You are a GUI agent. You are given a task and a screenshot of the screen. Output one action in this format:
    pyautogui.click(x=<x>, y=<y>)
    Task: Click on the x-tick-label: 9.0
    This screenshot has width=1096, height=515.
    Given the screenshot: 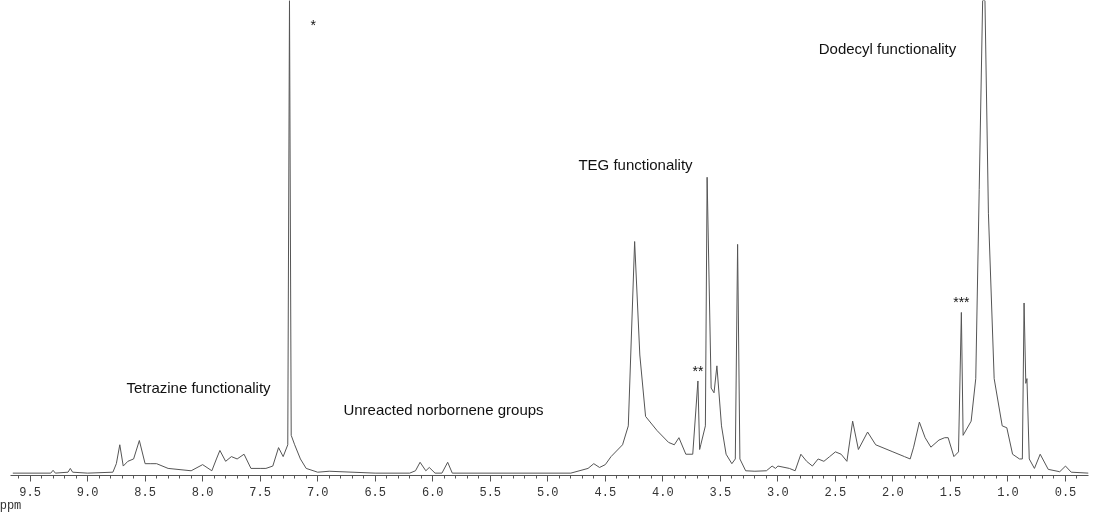 What is the action you would take?
    pyautogui.click(x=87, y=492)
    